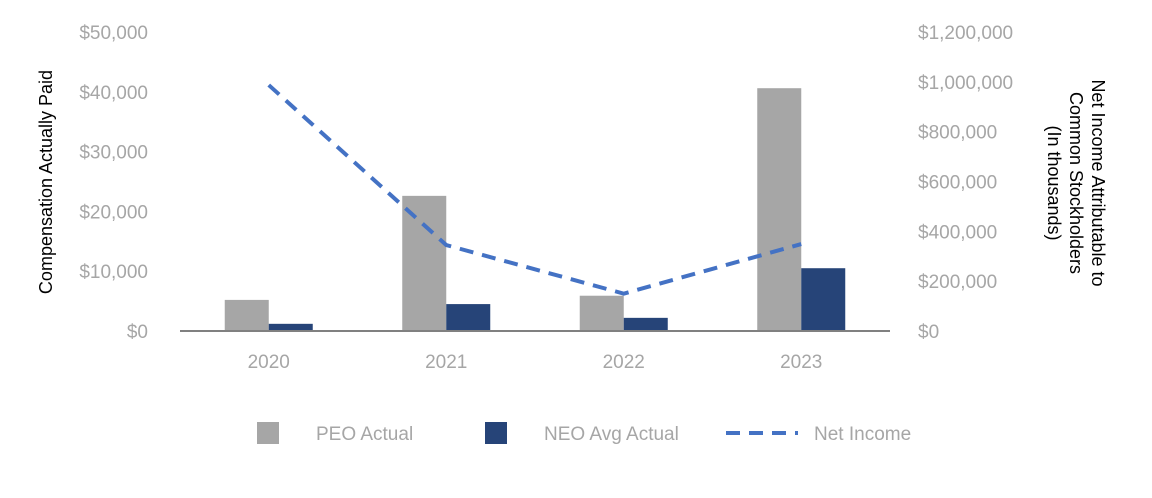 This screenshot has width=1152, height=498. I want to click on y2-tick-label: $200,000, so click(957, 282).